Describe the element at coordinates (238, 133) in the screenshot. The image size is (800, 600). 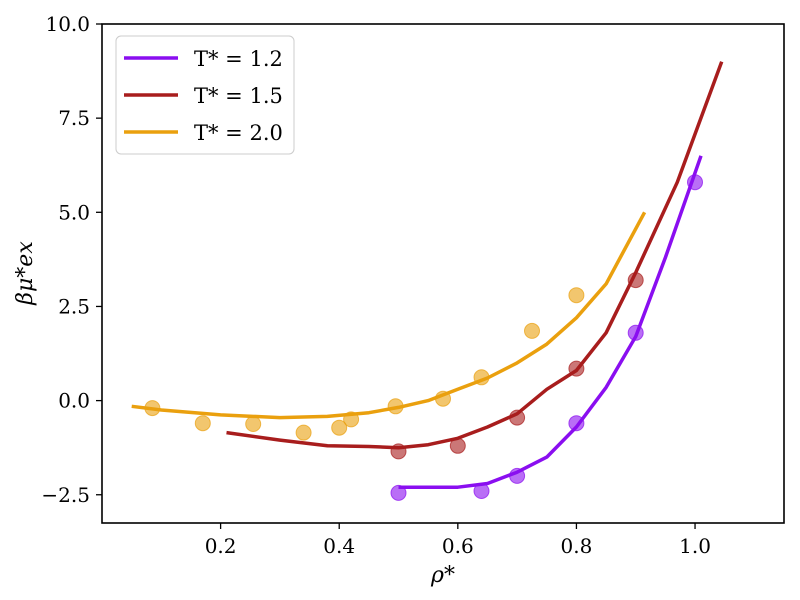
I see `legend-label-3: T* = 2.0` at that location.